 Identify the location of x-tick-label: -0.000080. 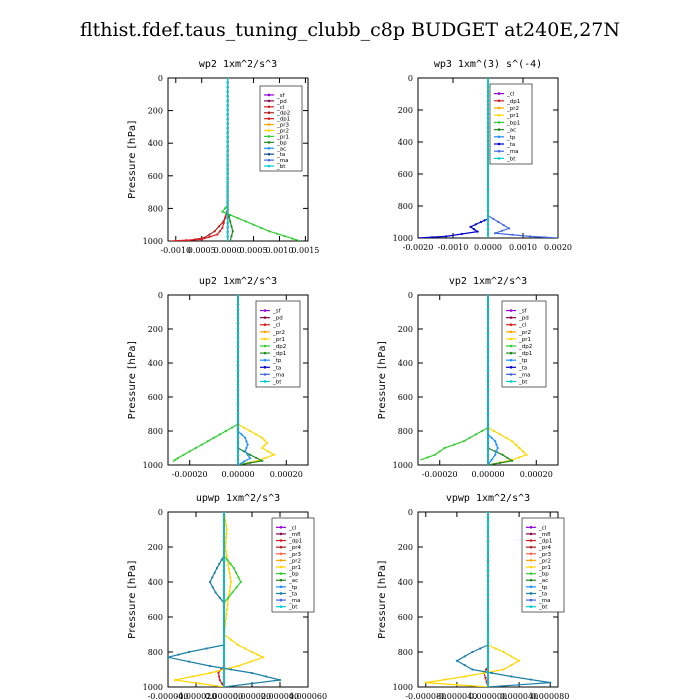
(425, 696).